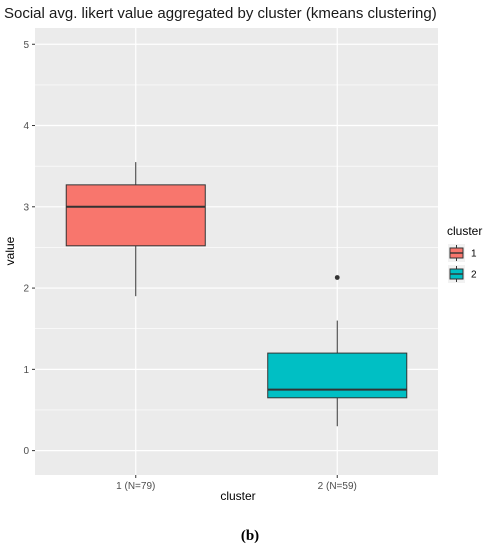 The width and height of the screenshot is (500, 550). What do you see at coordinates (26, 126) in the screenshot?
I see `y-tick-label: 4` at bounding box center [26, 126].